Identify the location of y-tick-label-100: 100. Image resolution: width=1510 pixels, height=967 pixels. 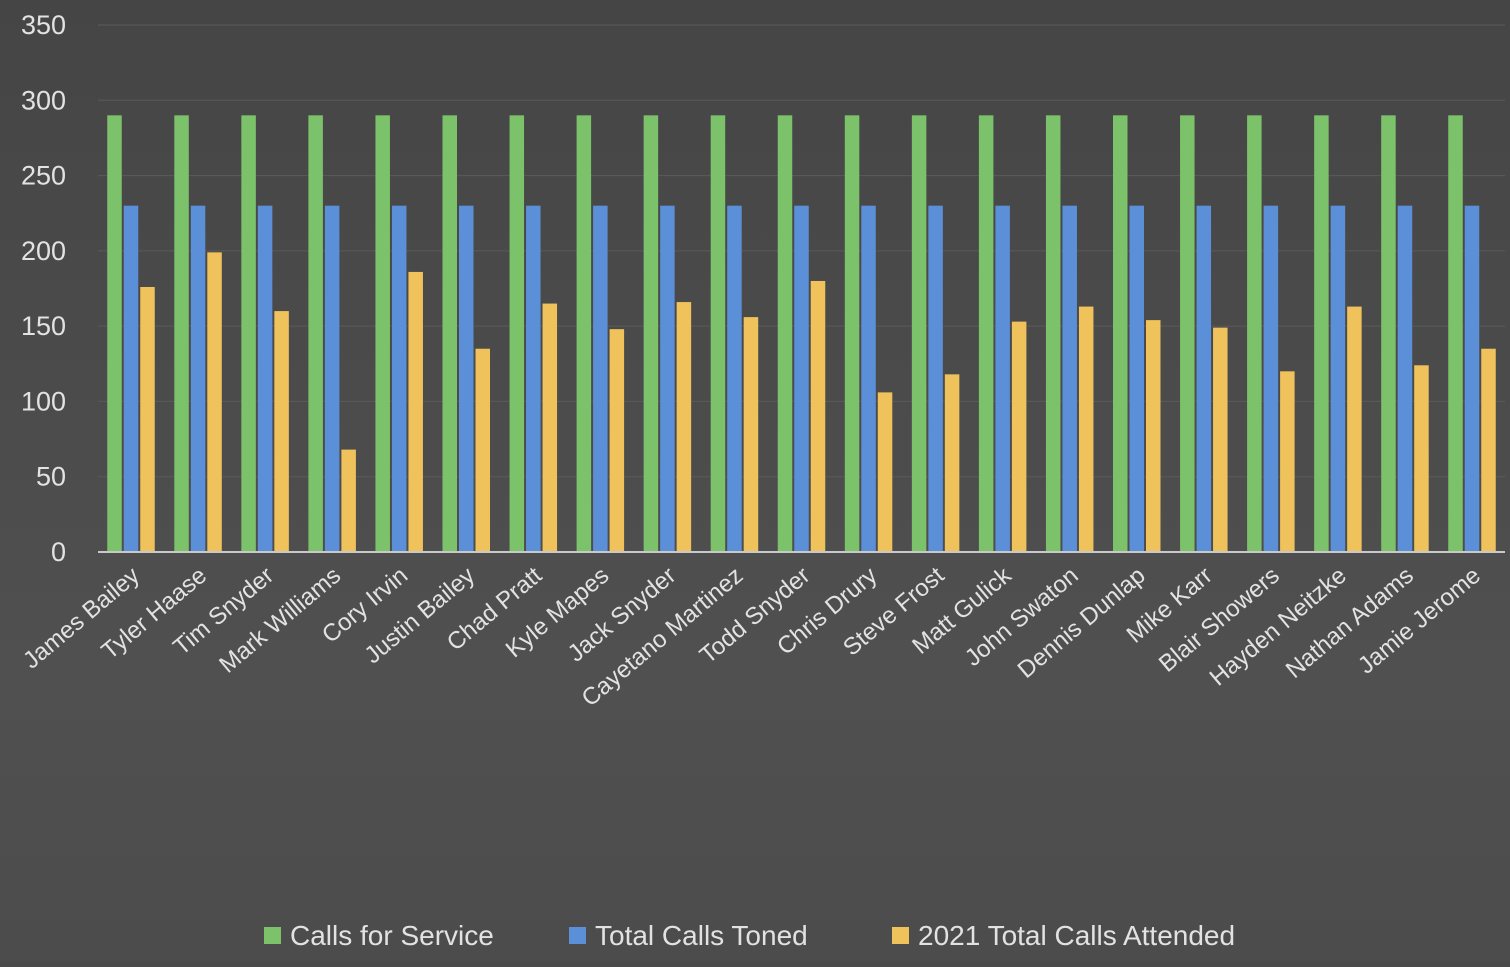
(43, 401).